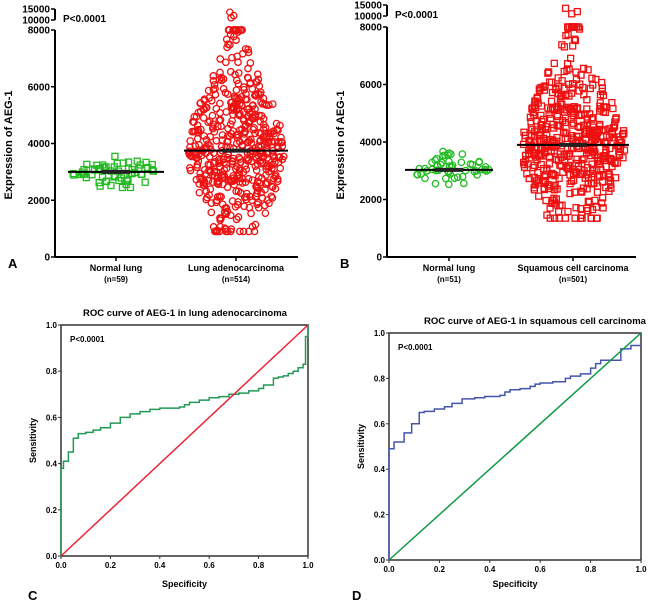 The height and width of the screenshot is (601, 650). Describe the element at coordinates (490, 569) in the screenshot. I see `x-tick-label: 0.4` at that location.